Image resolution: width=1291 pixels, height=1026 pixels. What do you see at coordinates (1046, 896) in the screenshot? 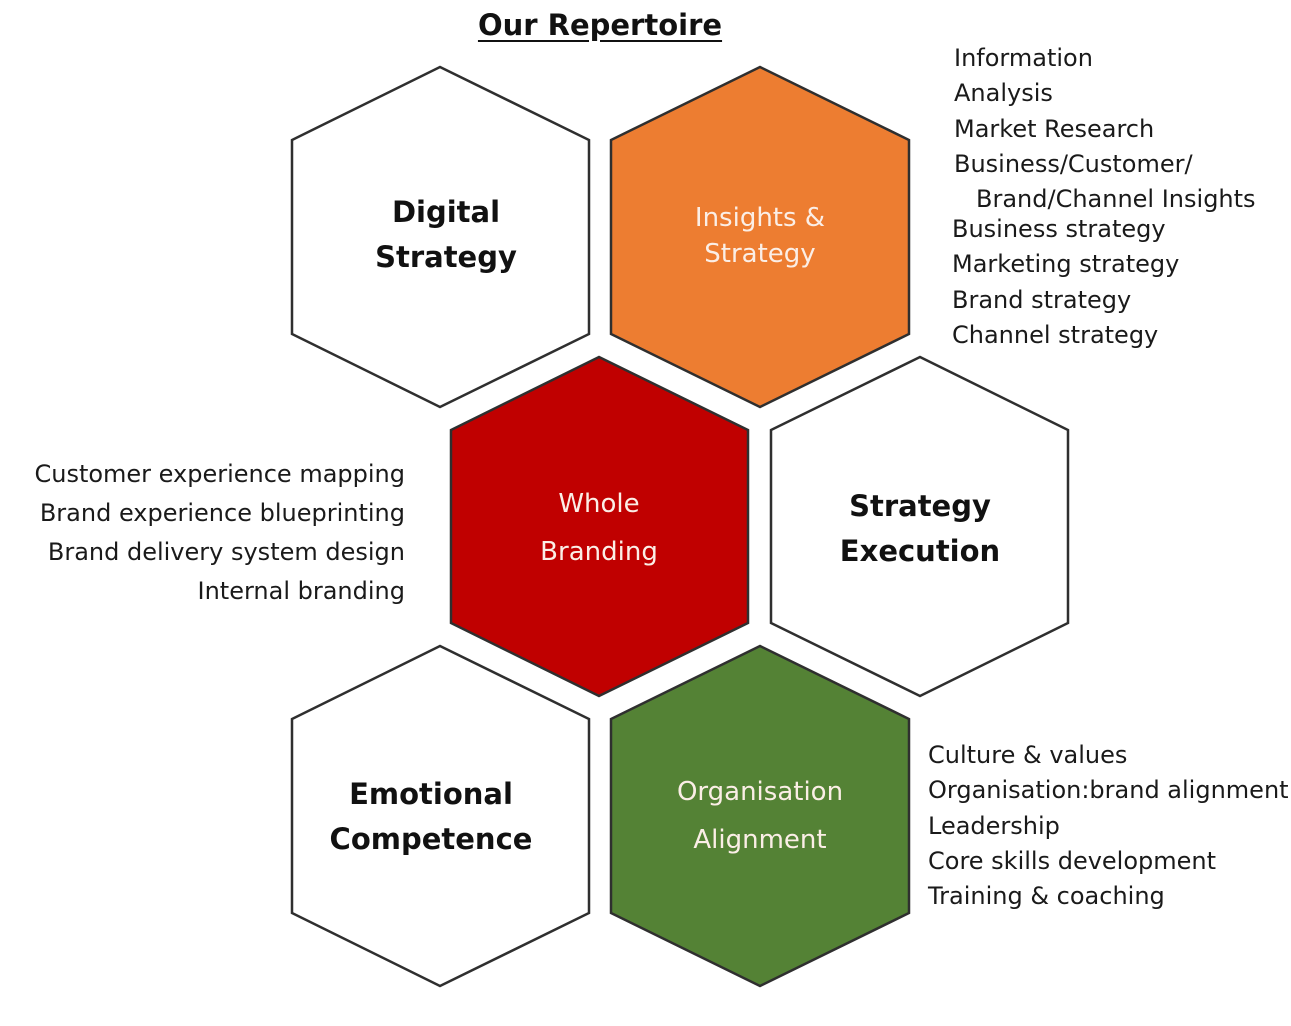
I see `list-item: Training & coaching` at bounding box center [1046, 896].